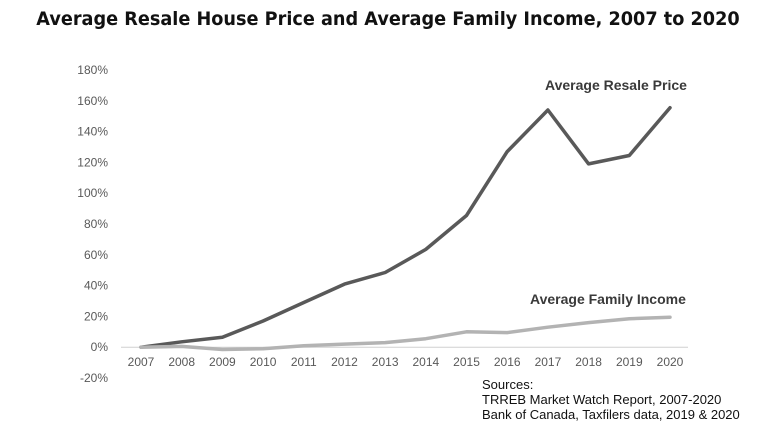 This screenshot has width=776, height=436. I want to click on y-tick-label: 100%, so click(92, 193).